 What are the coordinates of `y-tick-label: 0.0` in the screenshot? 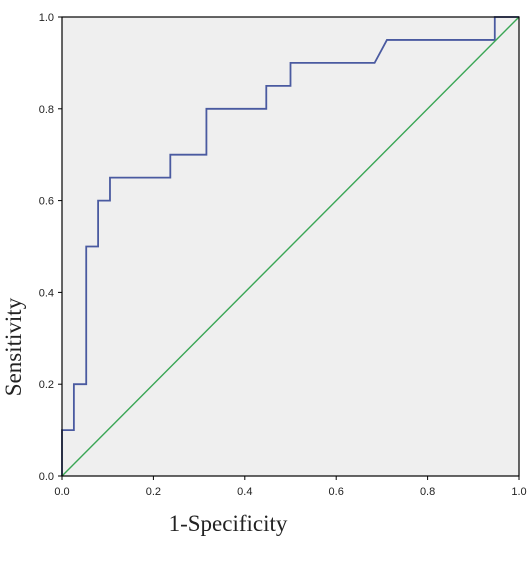 It's located at (46, 477).